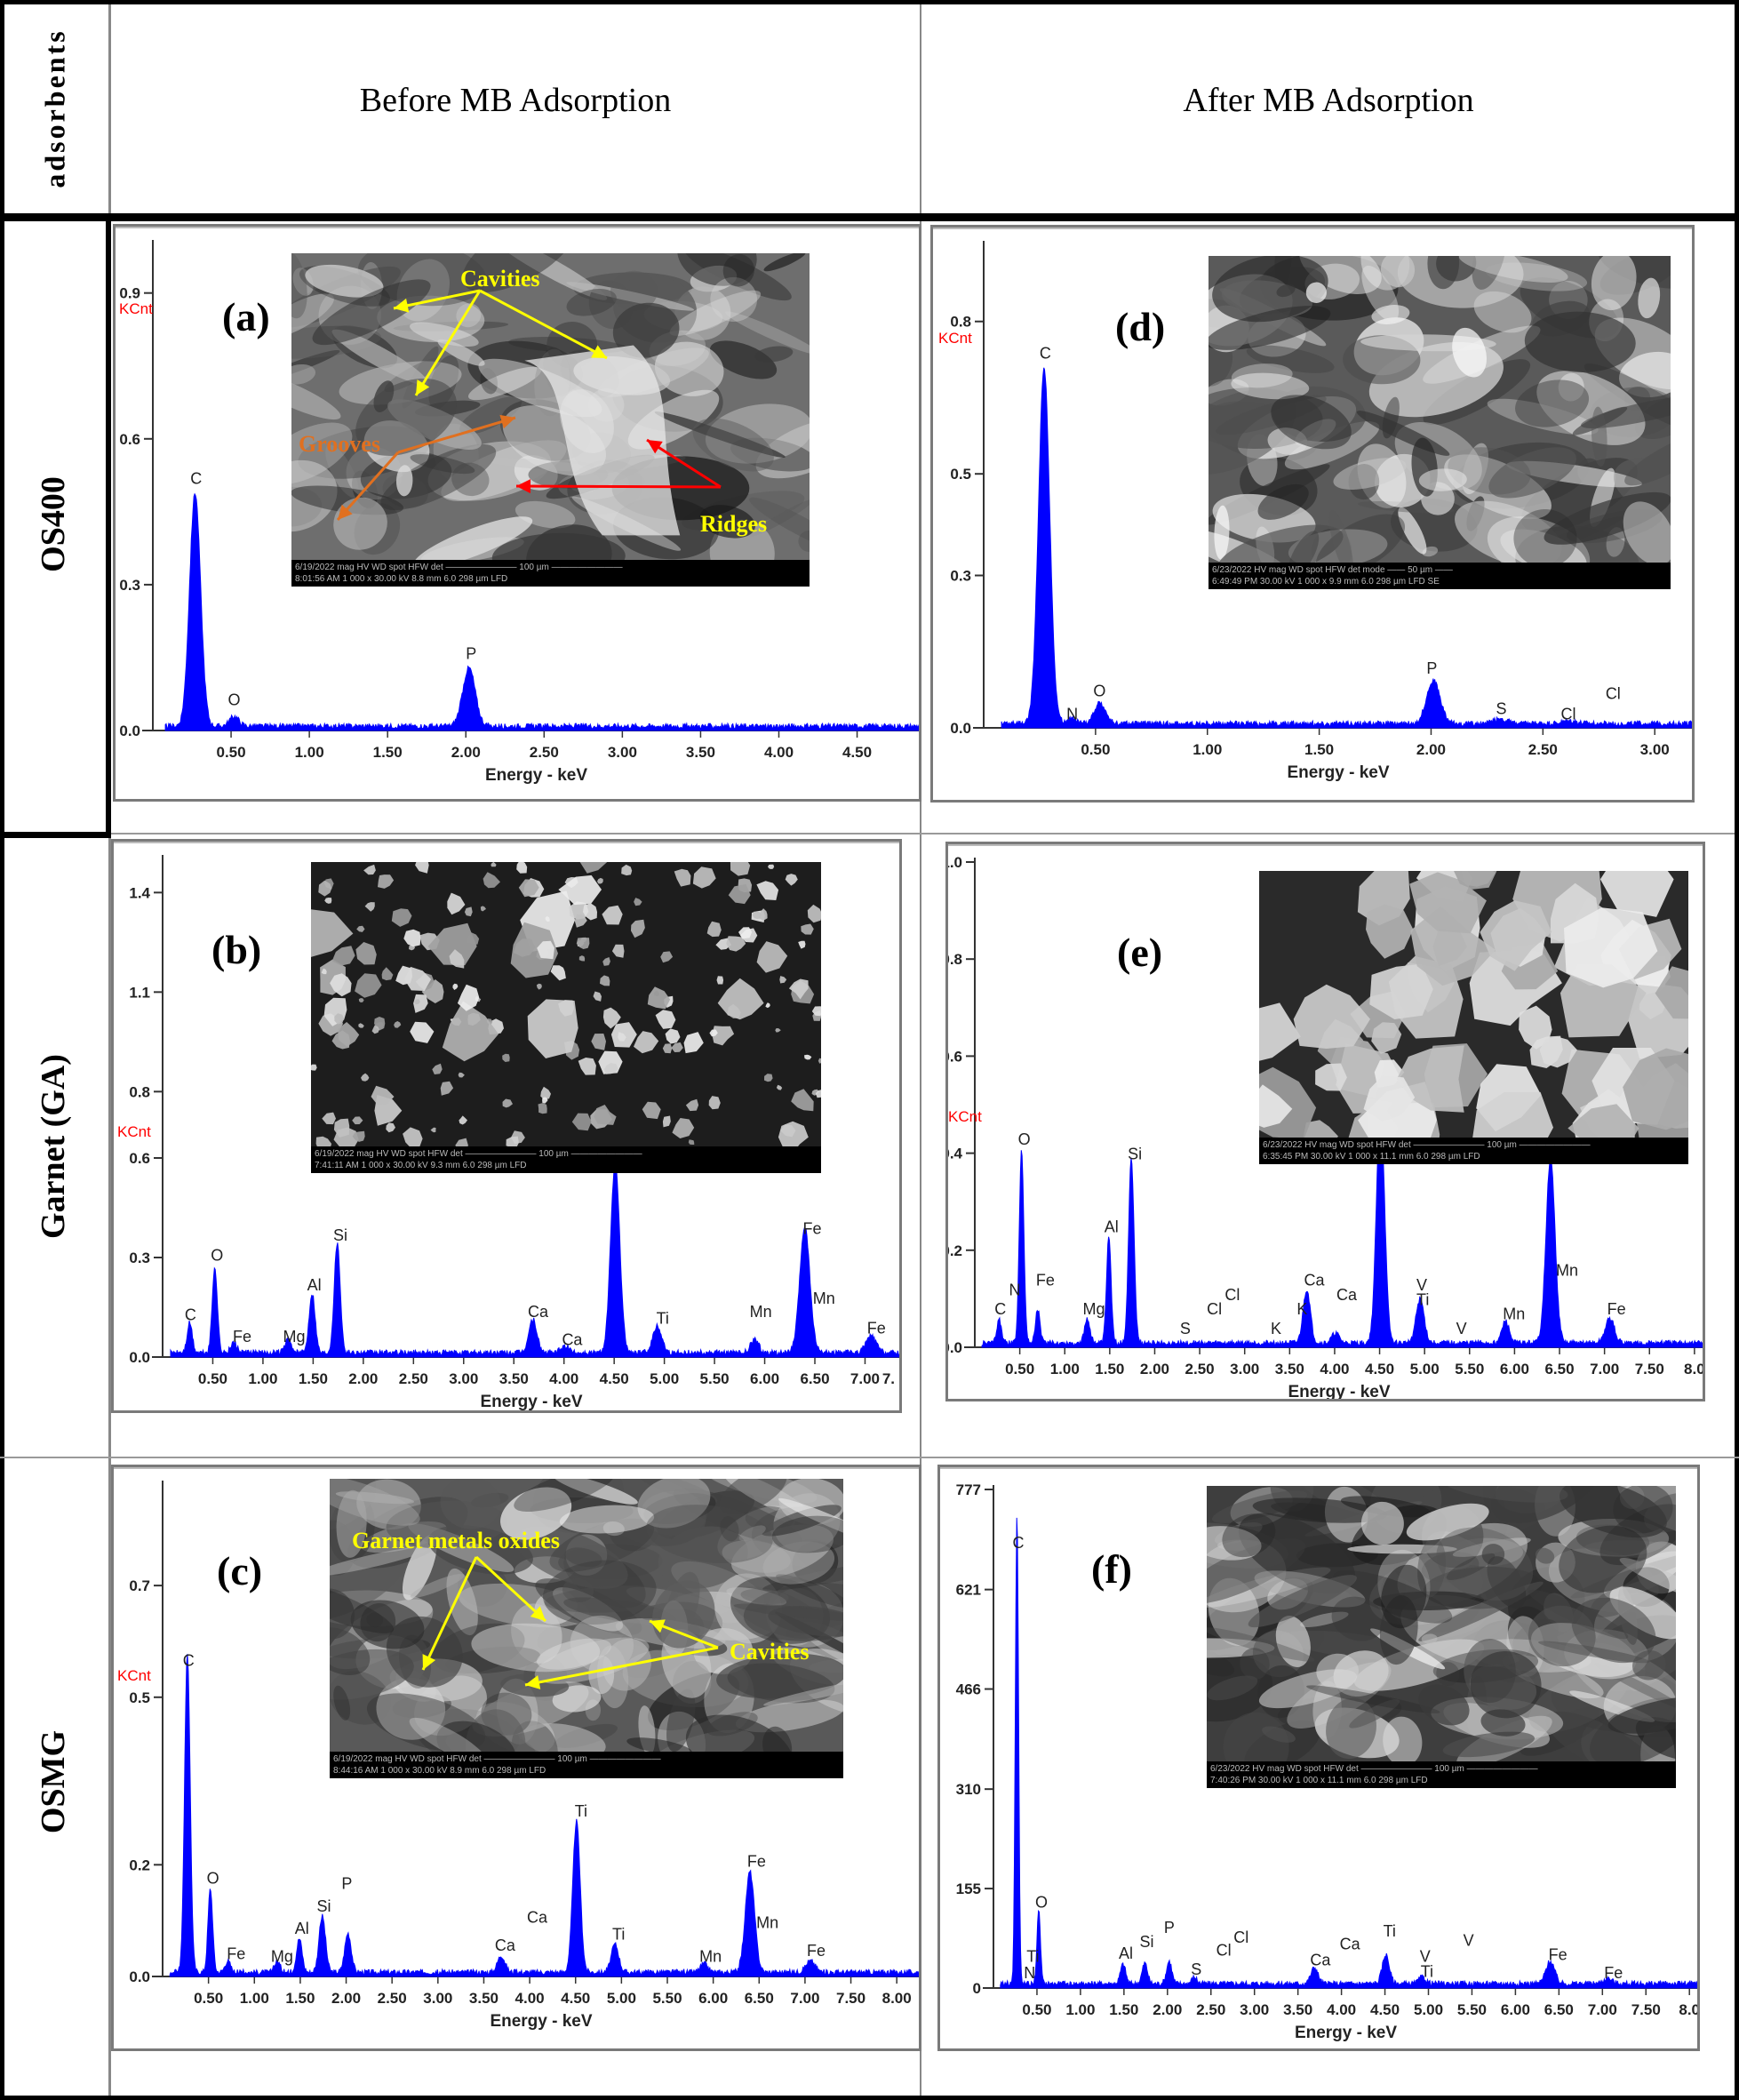 The height and width of the screenshot is (2100, 1739). What do you see at coordinates (1111, 1569) in the screenshot?
I see `panel-letter-f: (f)` at bounding box center [1111, 1569].